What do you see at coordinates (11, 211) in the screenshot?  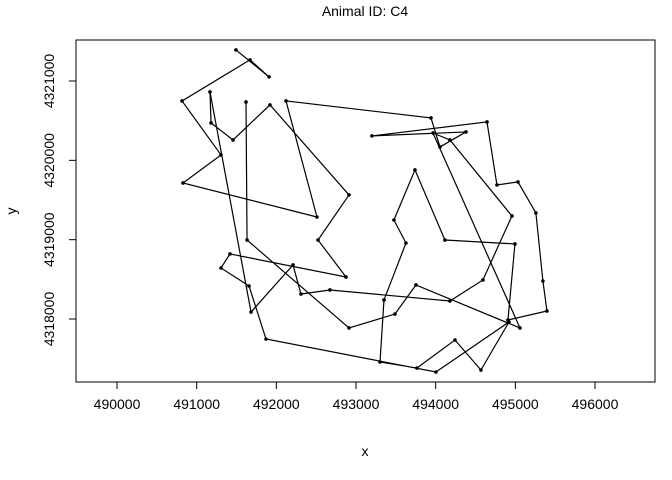 I see `y-axis-label: y` at bounding box center [11, 211].